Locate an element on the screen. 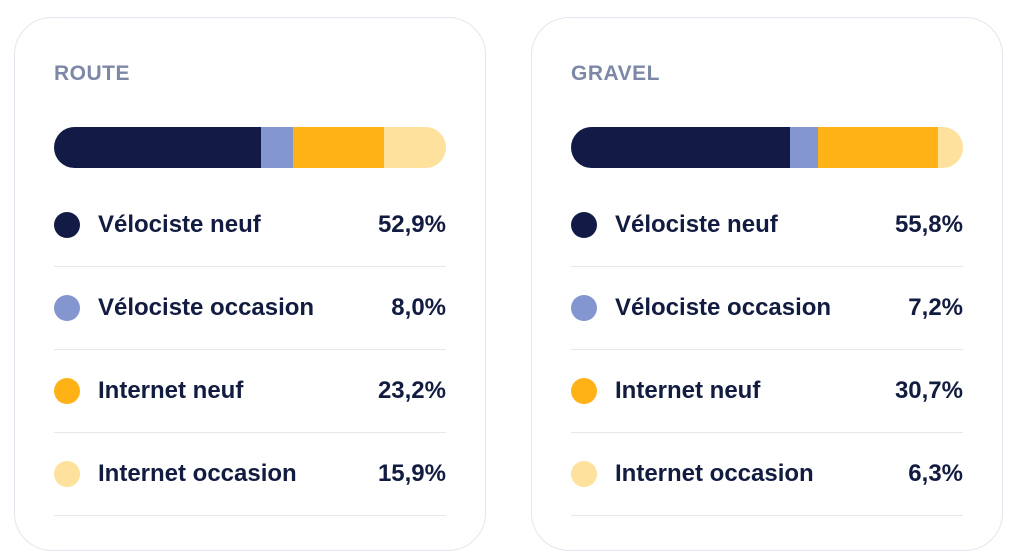 This screenshot has height=560, width=1024. legend-row: Internet occasion 6,3% is located at coordinates (767, 474).